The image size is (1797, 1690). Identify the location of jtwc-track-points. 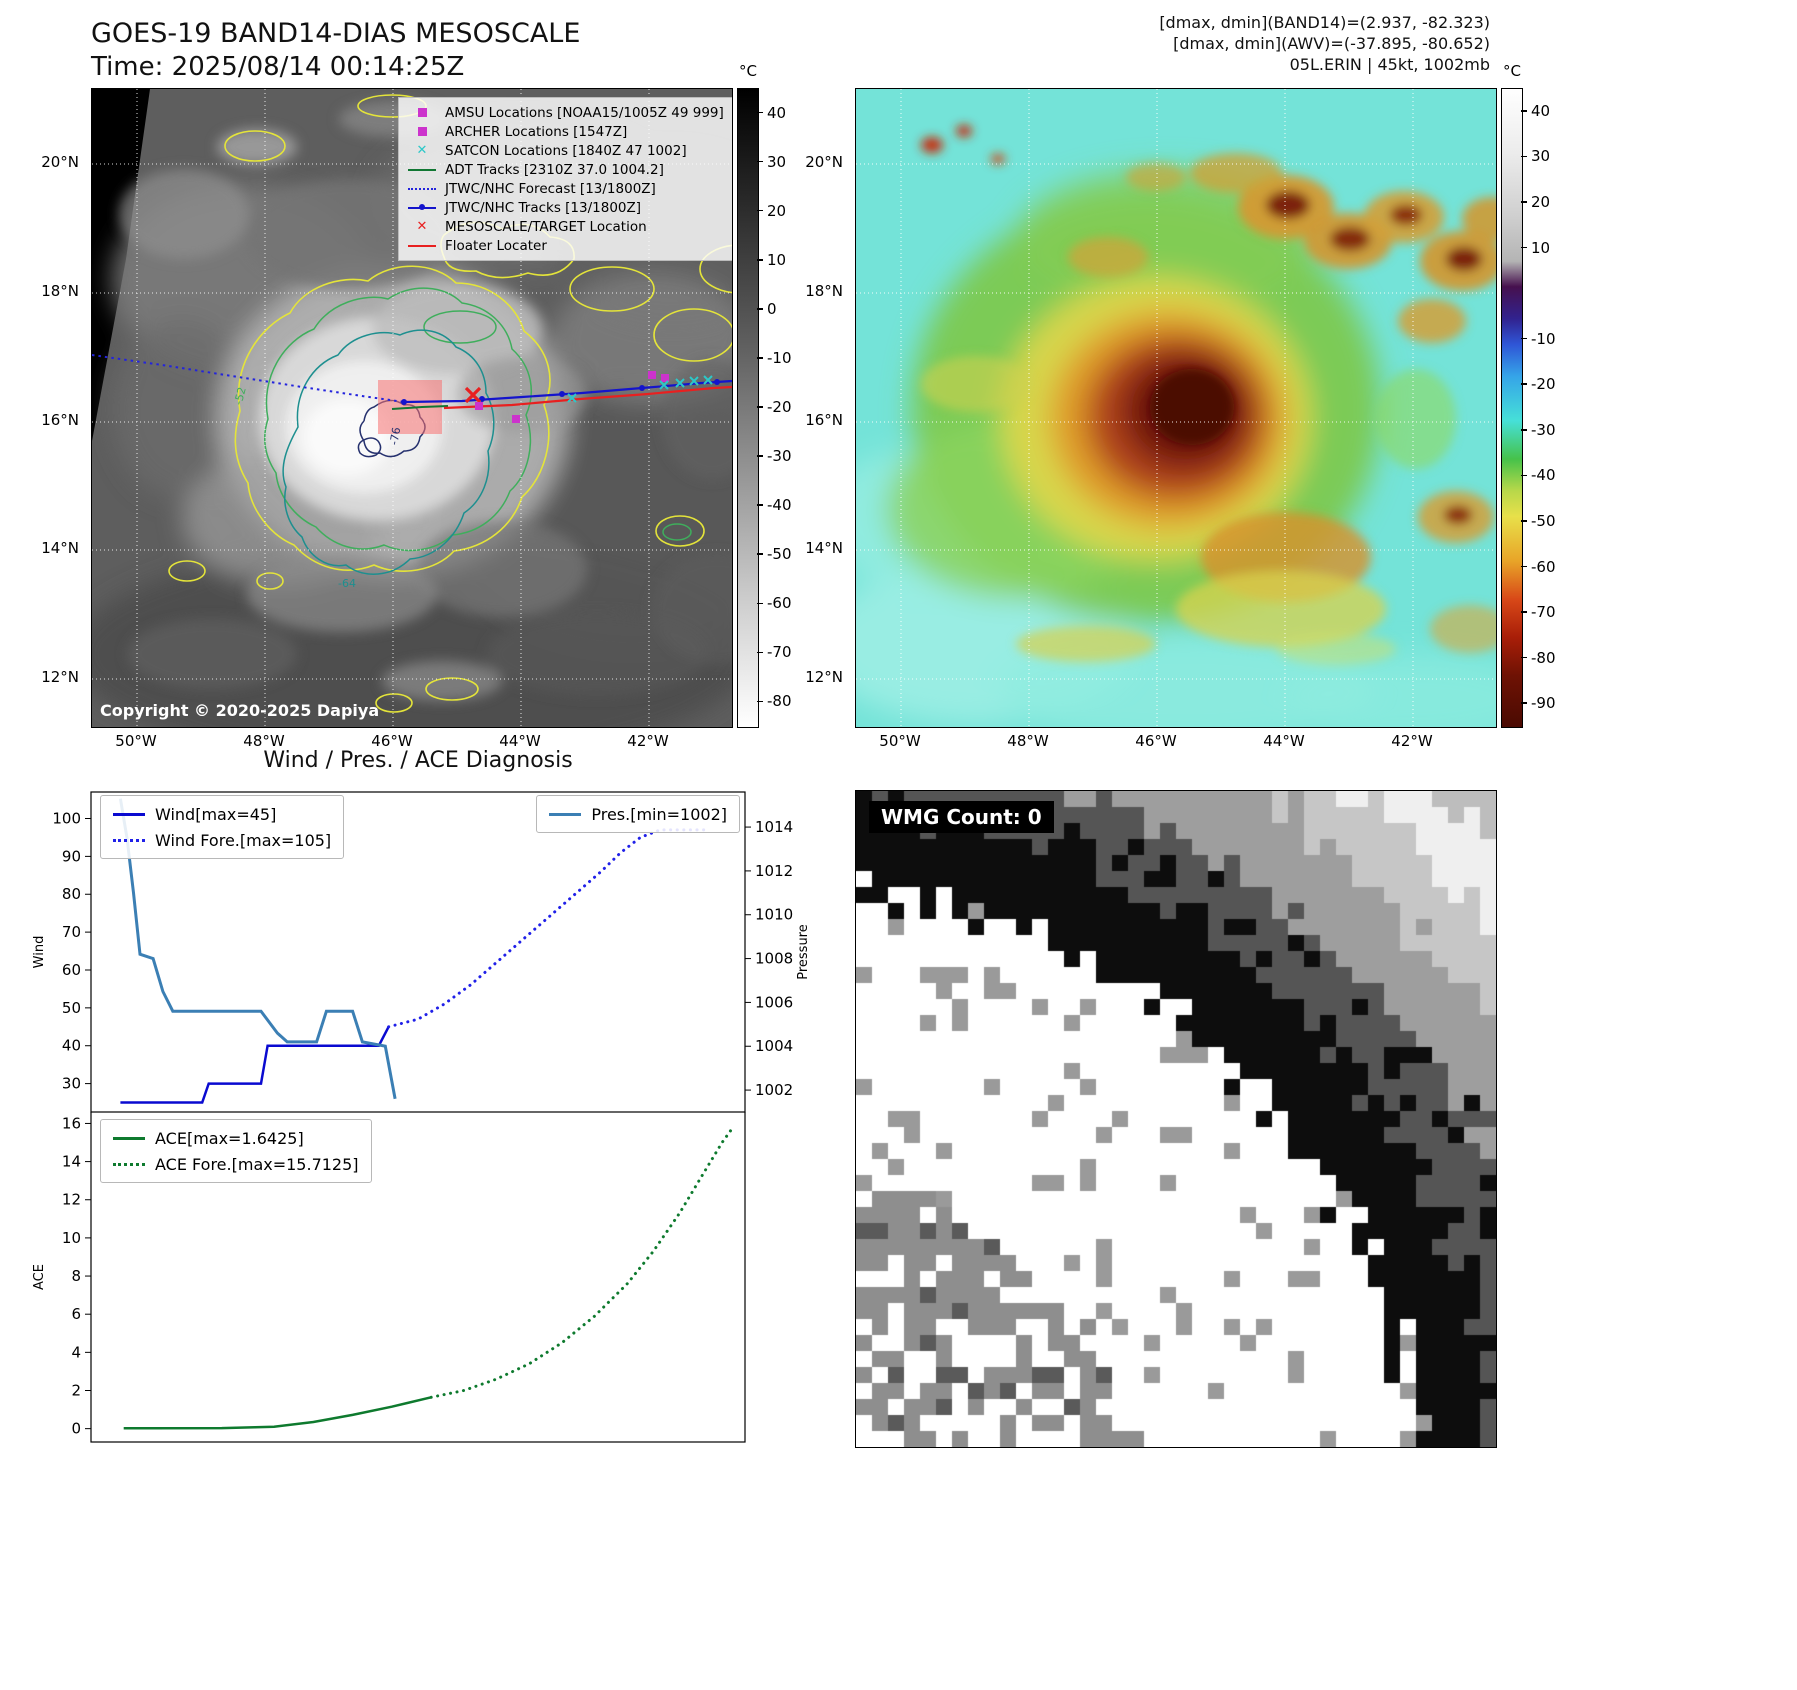
(560, 392).